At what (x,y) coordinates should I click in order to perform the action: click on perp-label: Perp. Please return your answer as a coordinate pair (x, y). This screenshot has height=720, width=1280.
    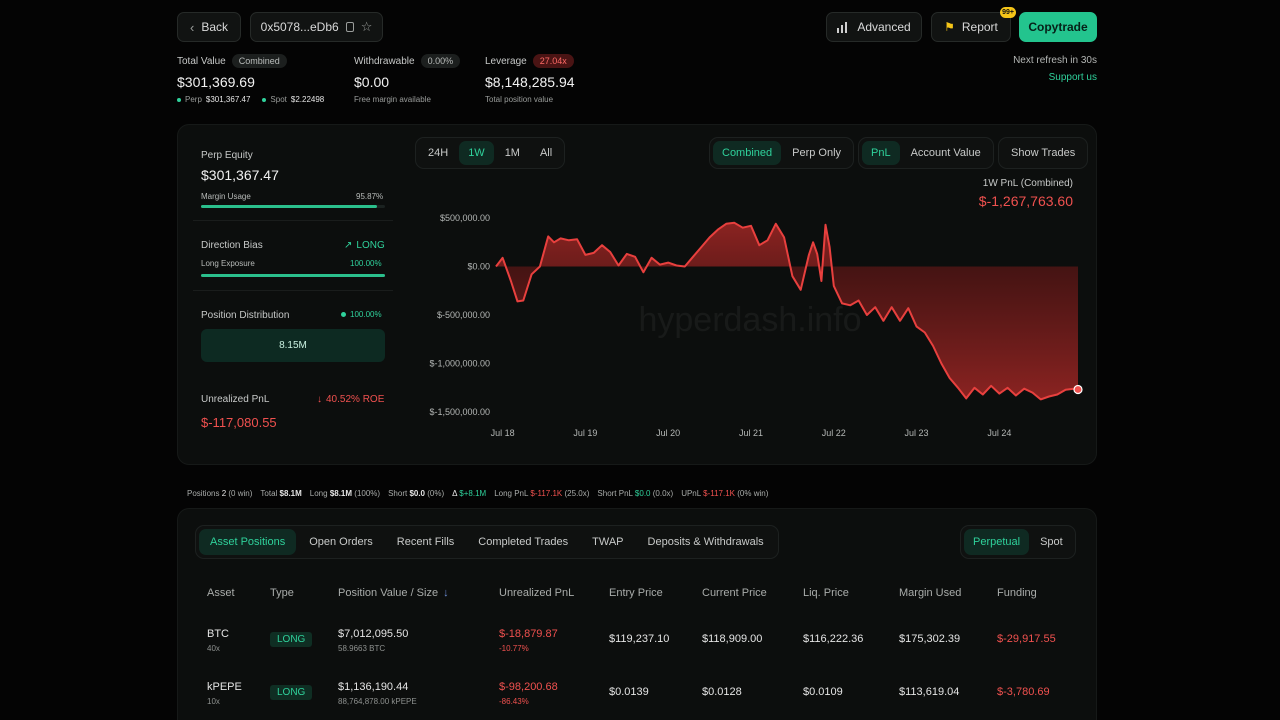
    Looking at the image, I should click on (193, 99).